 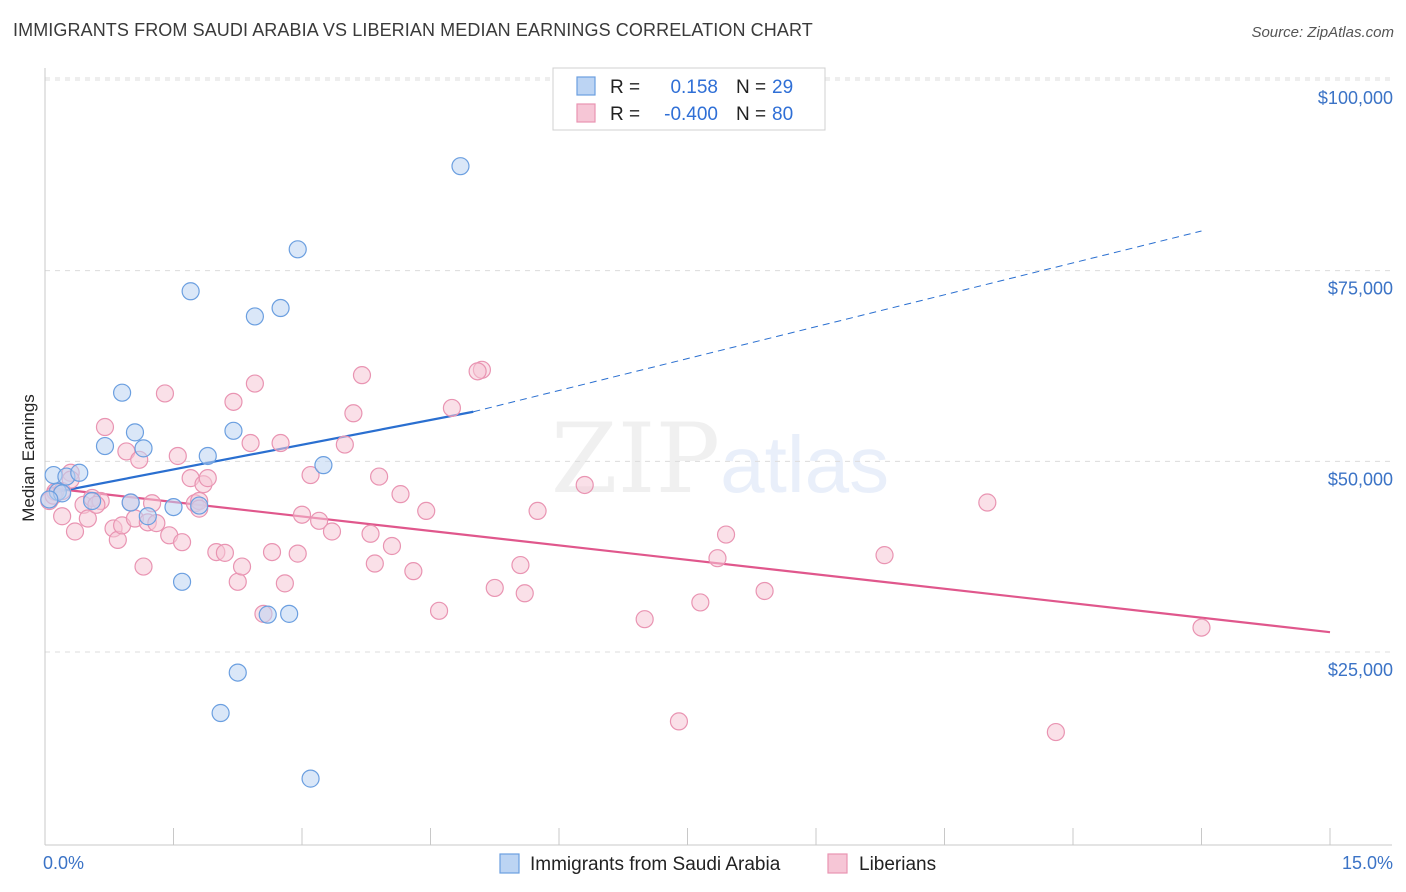 What do you see at coordinates (837, 321) in the screenshot?
I see `trend-line-saudi-extension` at bounding box center [837, 321].